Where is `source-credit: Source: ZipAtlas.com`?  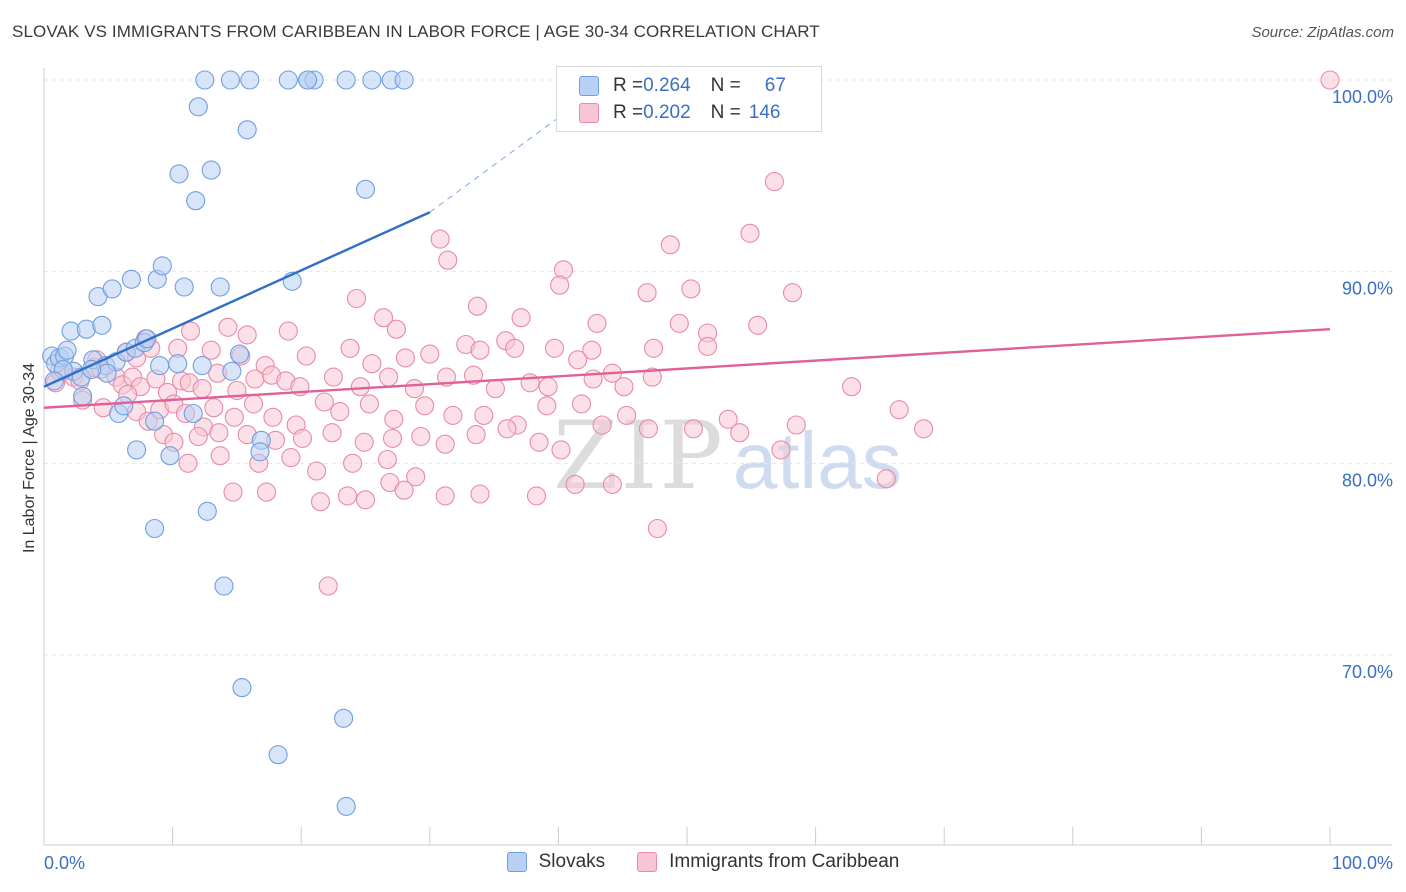
source-credit: Source: ZipAtlas.com is located at coordinates (1322, 32).